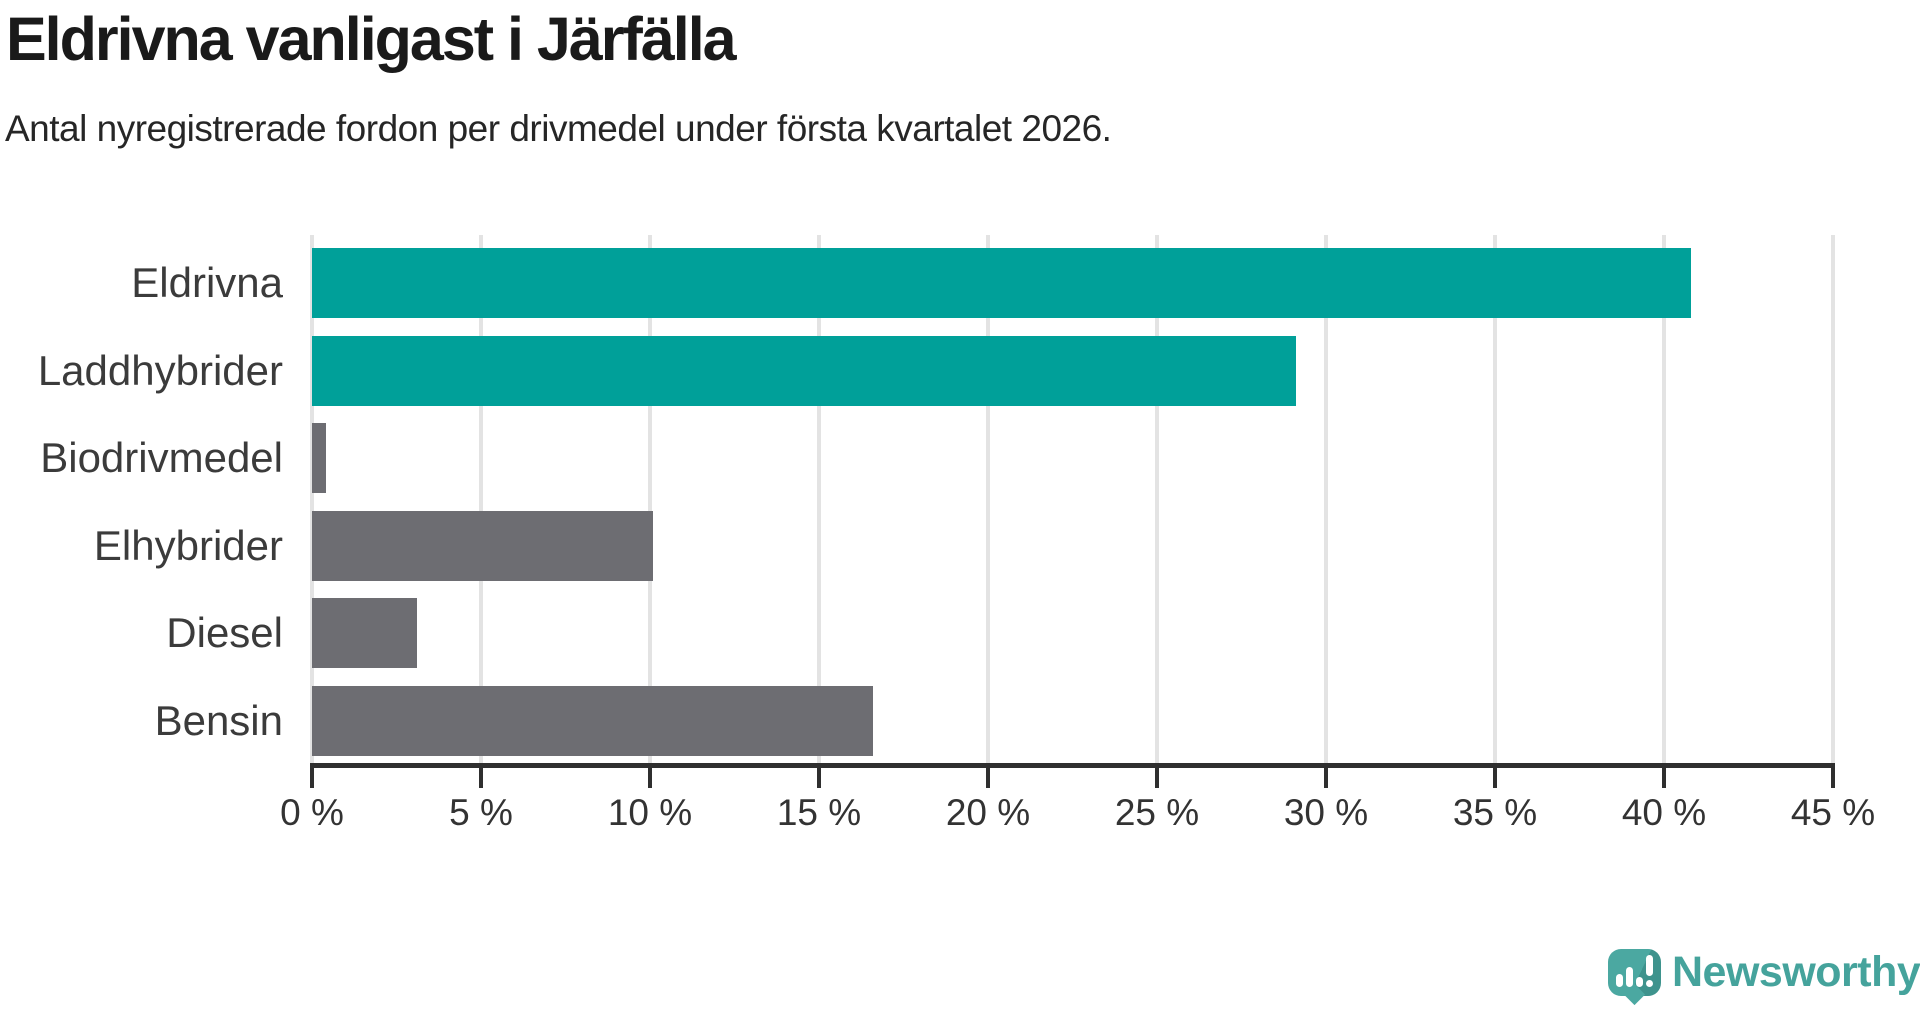 The image size is (1920, 1010). Describe the element at coordinates (319, 458) in the screenshot. I see `bar-biodrivmedel` at that location.